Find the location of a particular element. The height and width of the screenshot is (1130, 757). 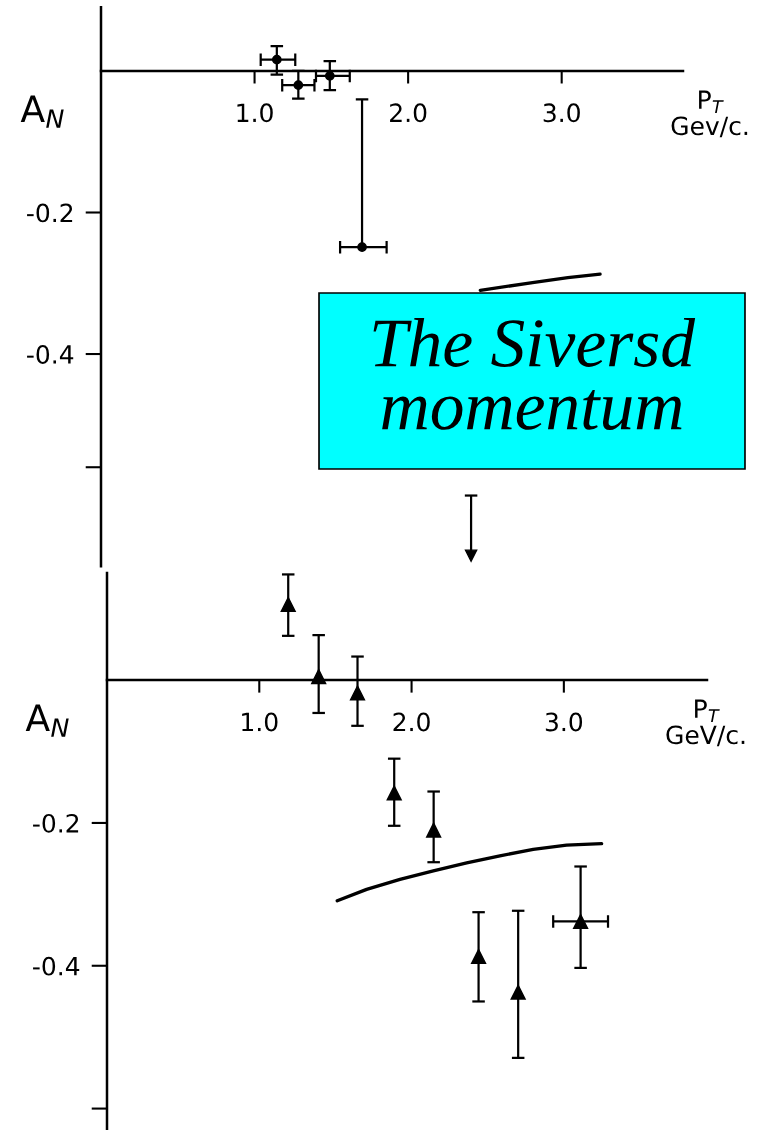

x-axis-title: P$_{T}$ GeV/c. is located at coordinates (705, 723).